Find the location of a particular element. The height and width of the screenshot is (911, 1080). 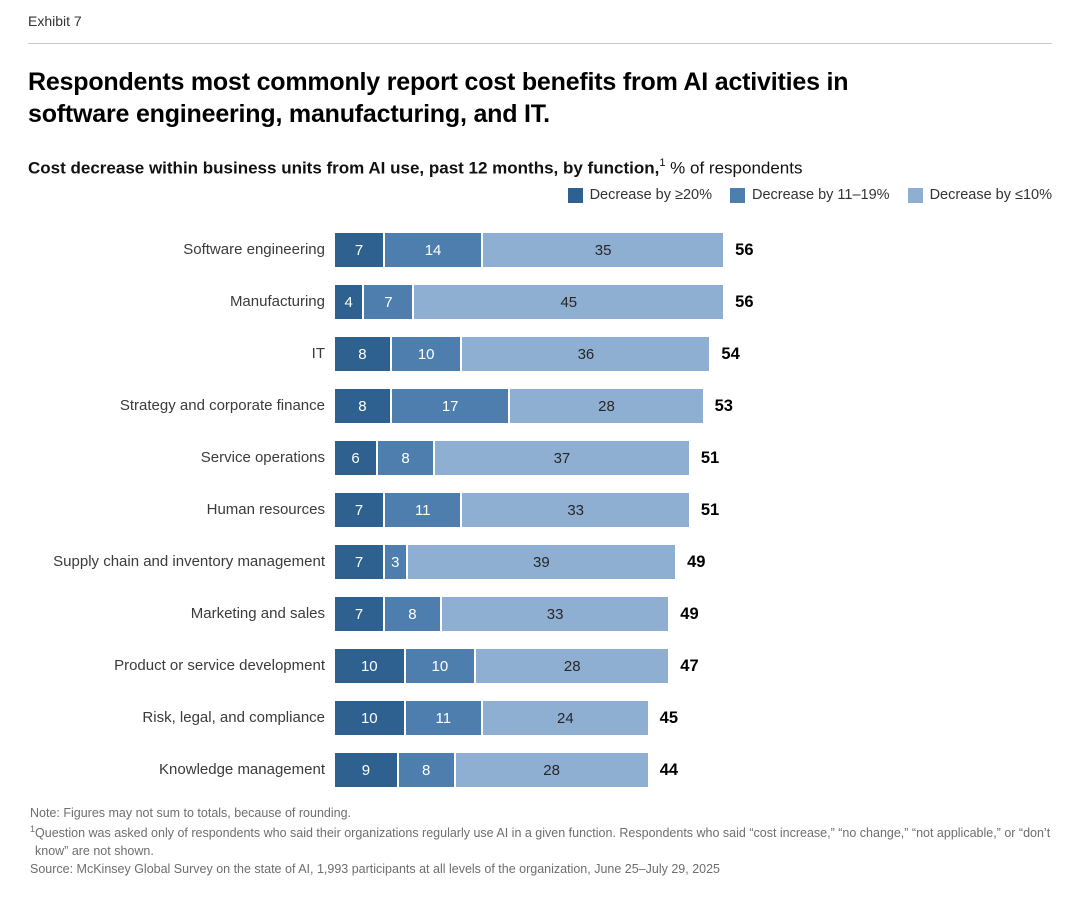

category-label: Risk, legal, and compliance is located at coordinates (233, 717).